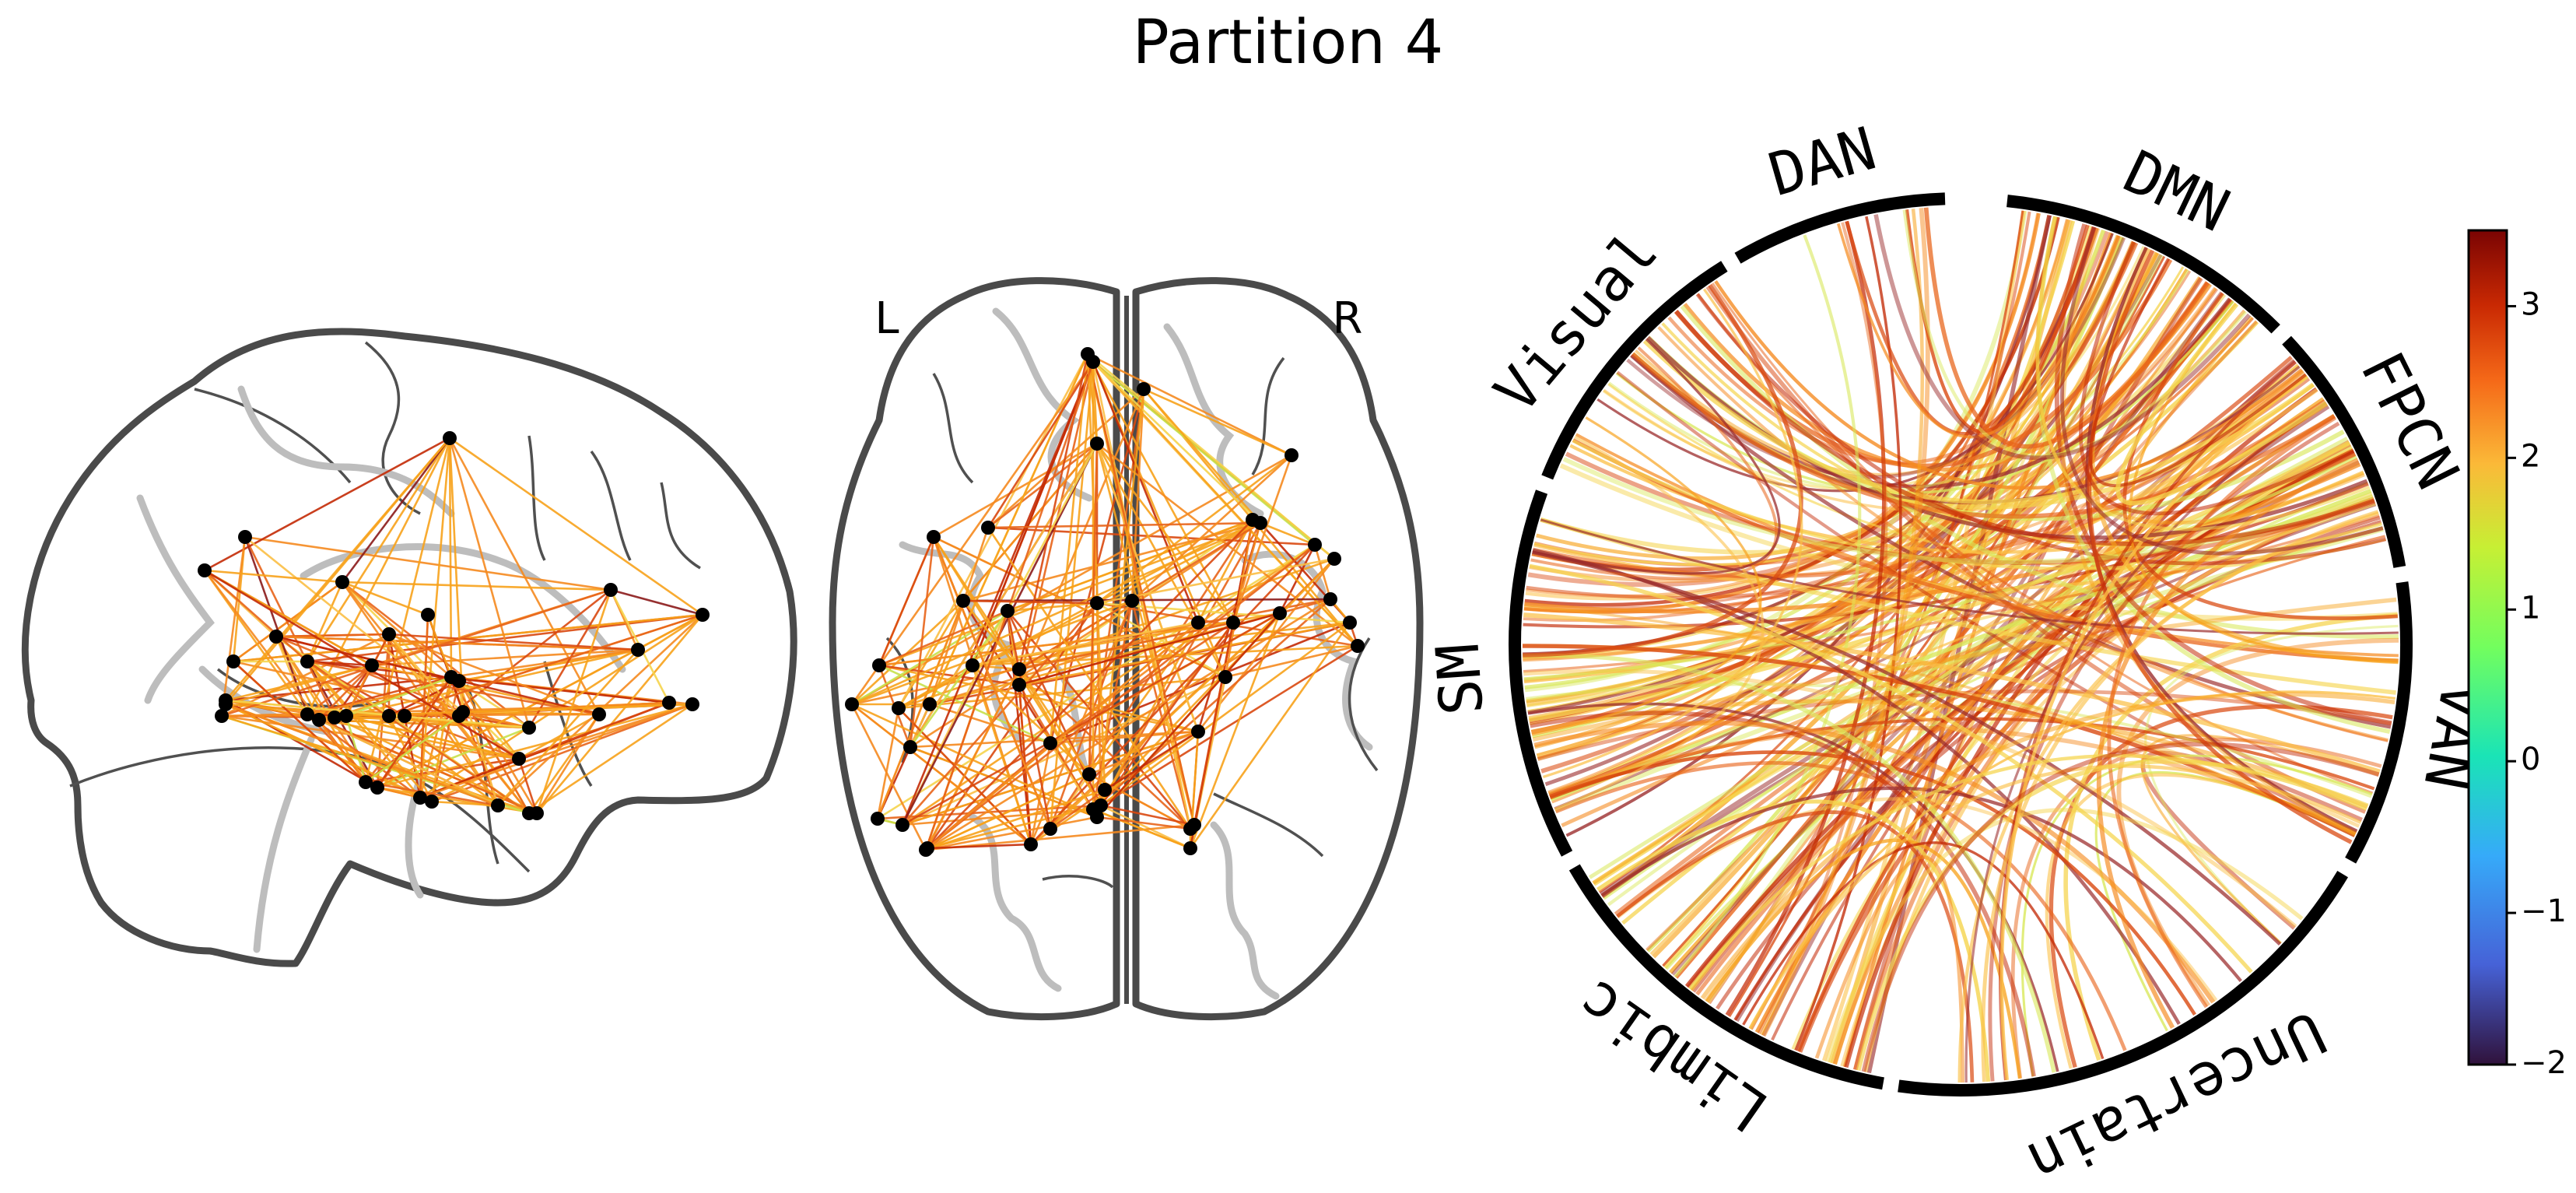 Image resolution: width=2576 pixels, height=1193 pixels. What do you see at coordinates (2143, 264) in the screenshot?
I see `chord-segment-dmn` at bounding box center [2143, 264].